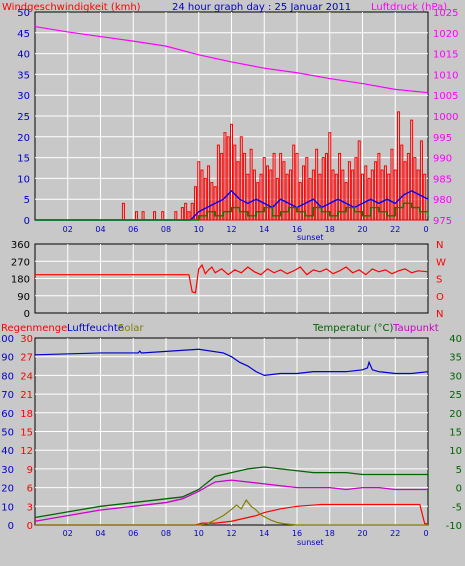  Describe the element at coordinates (442, 179) in the screenshot. I see `pressure-y-tick: 985` at that location.